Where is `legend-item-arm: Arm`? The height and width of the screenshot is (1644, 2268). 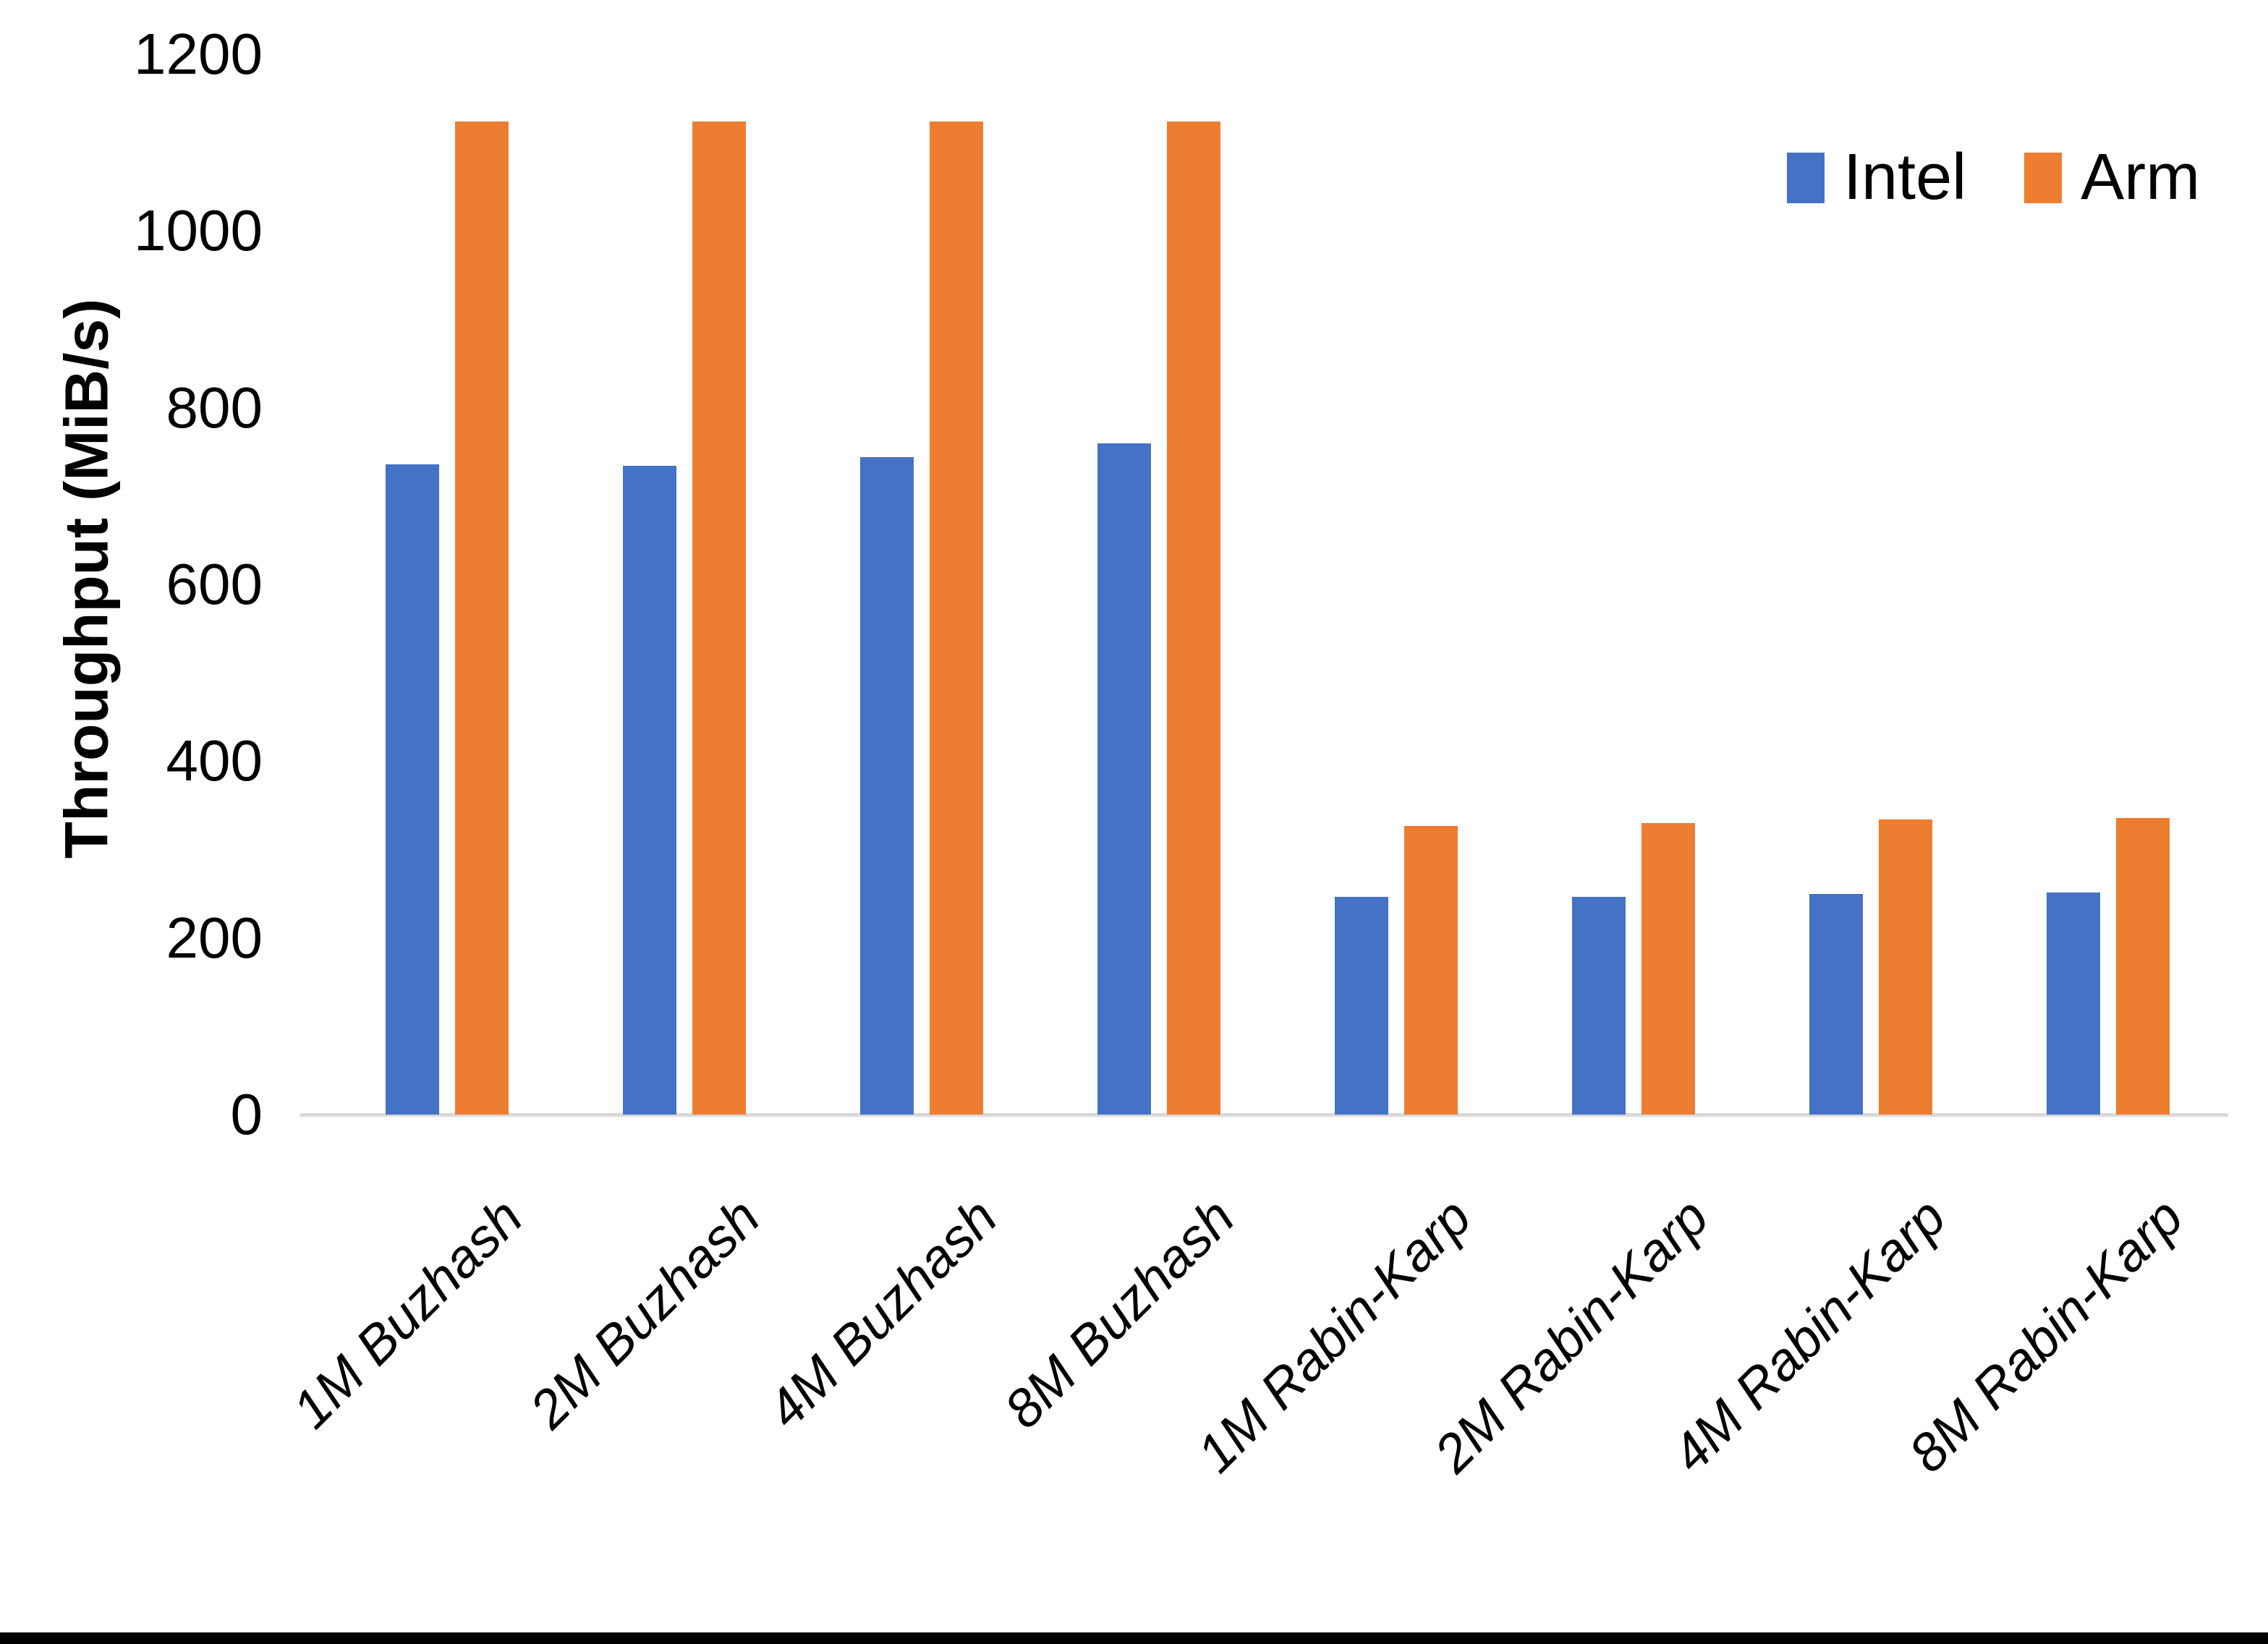 legend-item-arm: Arm is located at coordinates (2112, 177).